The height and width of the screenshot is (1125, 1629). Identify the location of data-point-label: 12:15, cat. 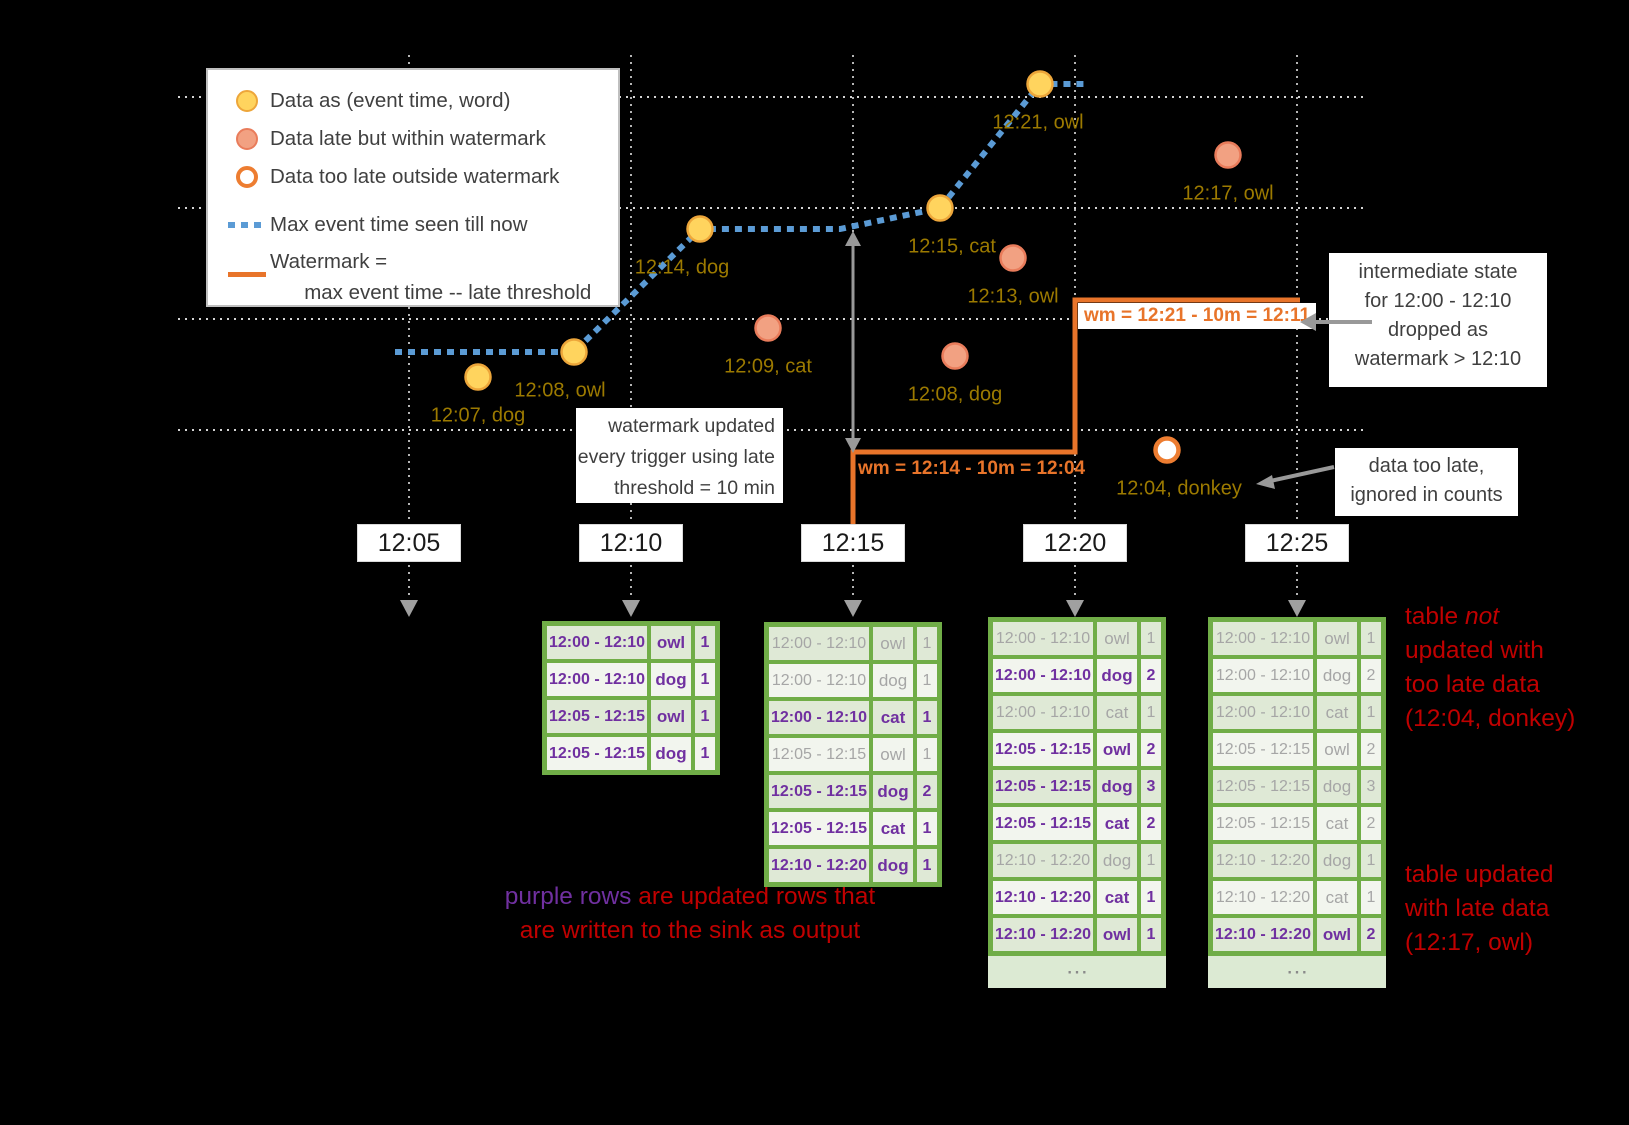
(952, 247).